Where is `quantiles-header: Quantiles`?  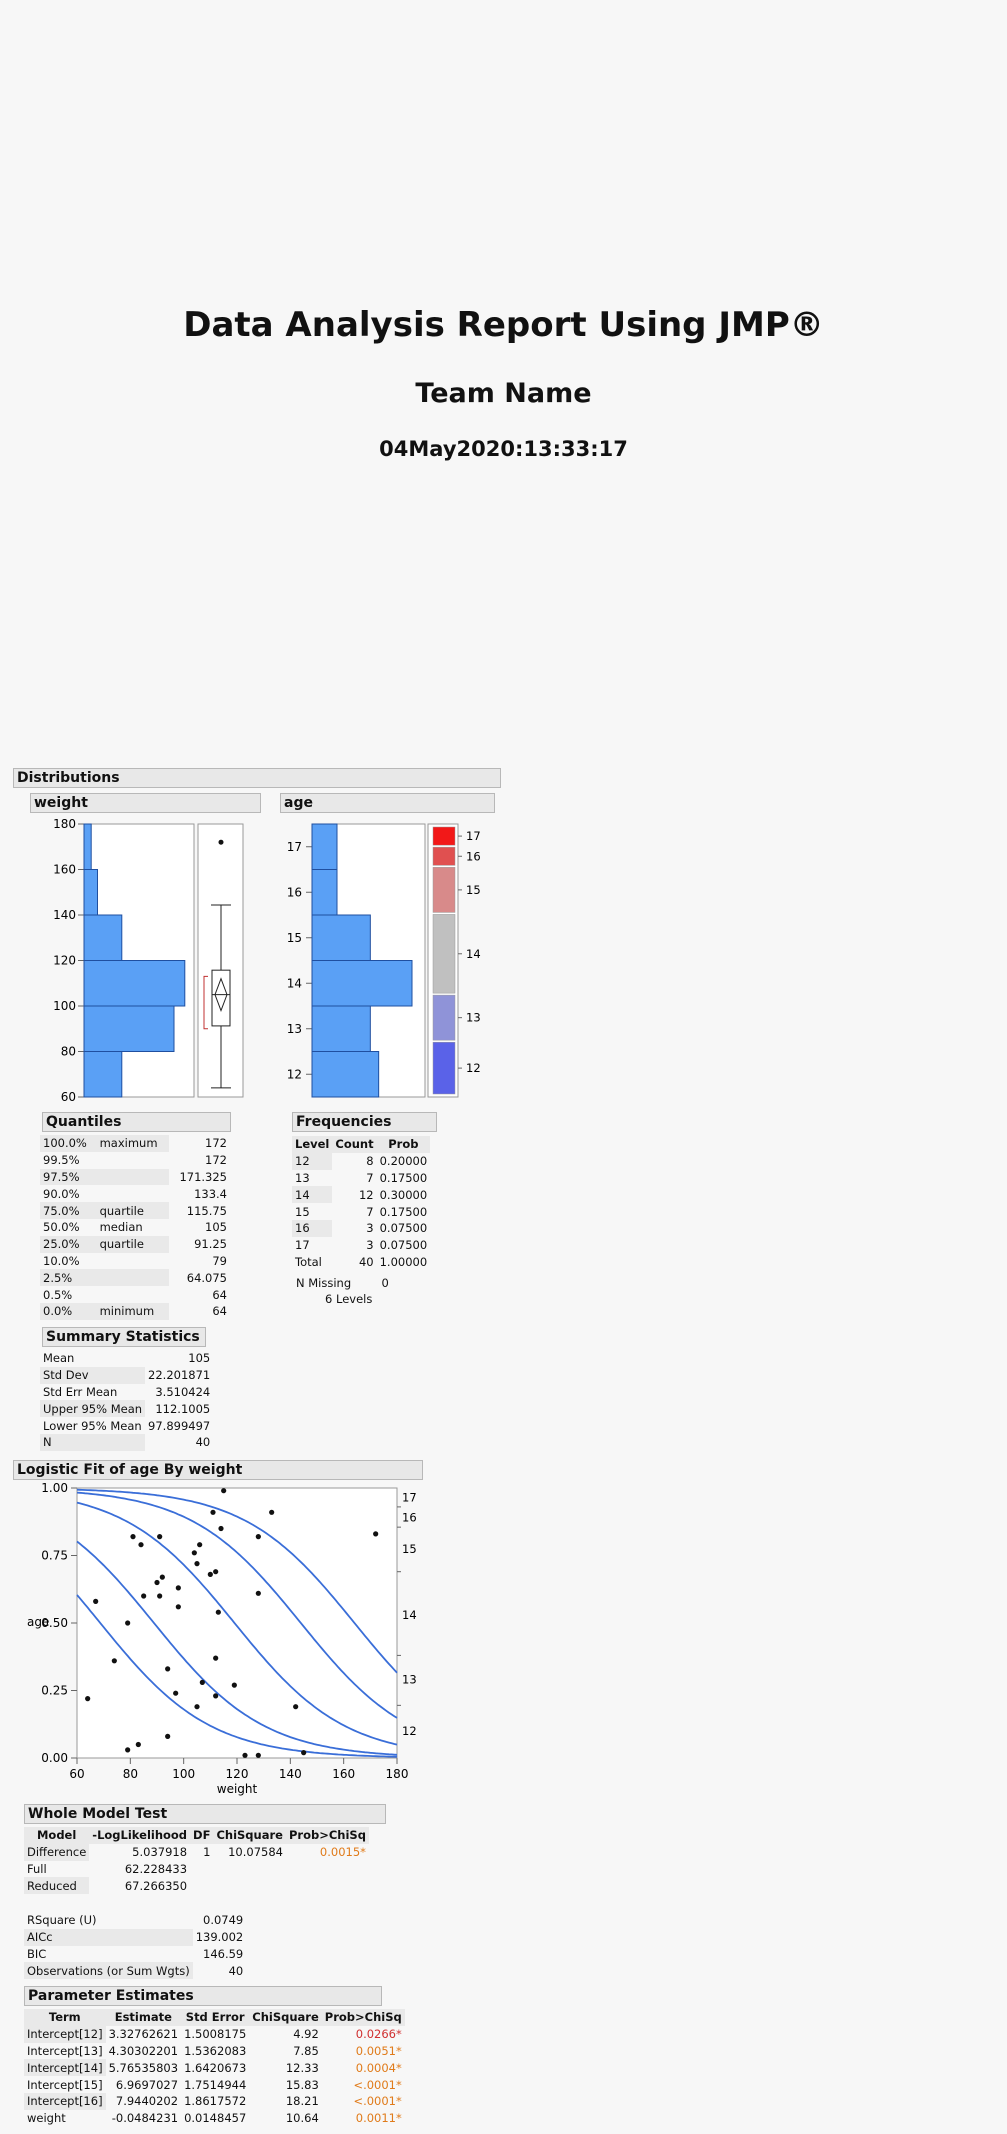 quantiles-header: Quantiles is located at coordinates (136, 1122).